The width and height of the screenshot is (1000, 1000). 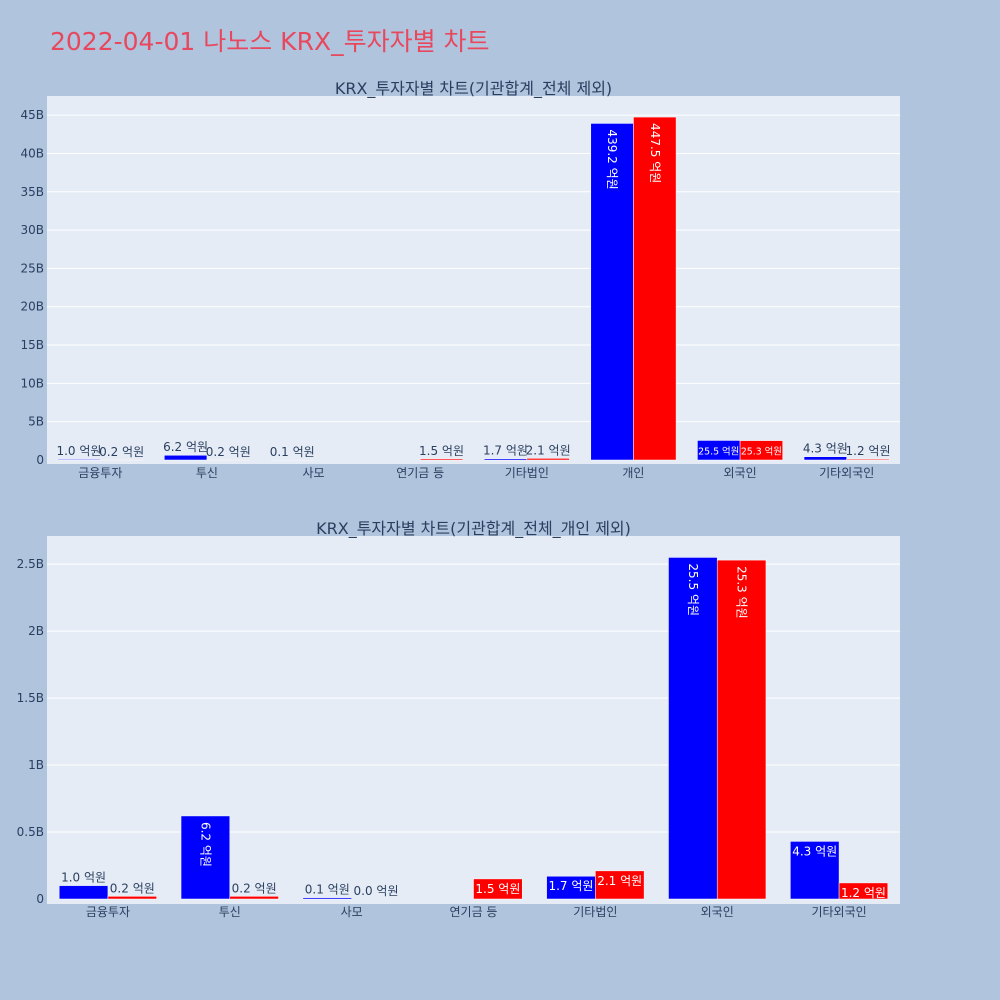 I want to click on y-tick-label: 45B, so click(x=32, y=115).